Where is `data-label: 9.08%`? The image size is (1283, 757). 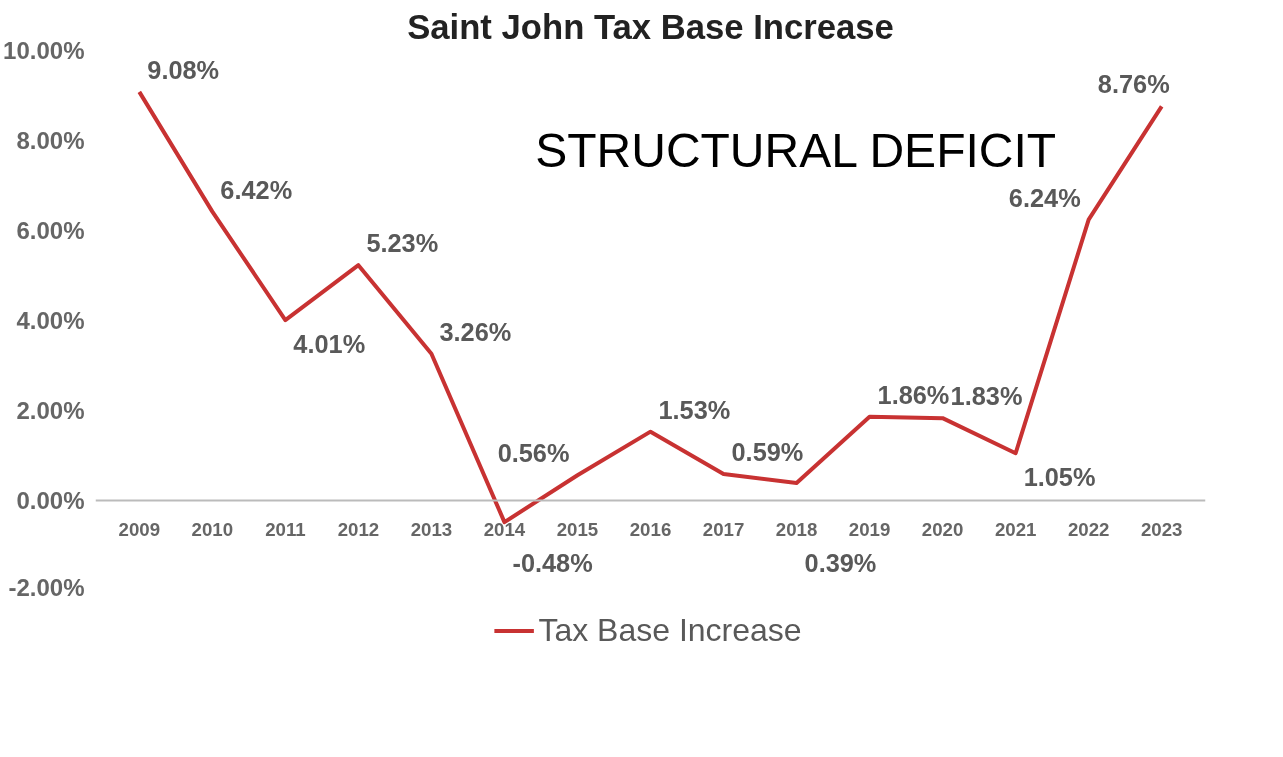
data-label: 9.08% is located at coordinates (183, 69).